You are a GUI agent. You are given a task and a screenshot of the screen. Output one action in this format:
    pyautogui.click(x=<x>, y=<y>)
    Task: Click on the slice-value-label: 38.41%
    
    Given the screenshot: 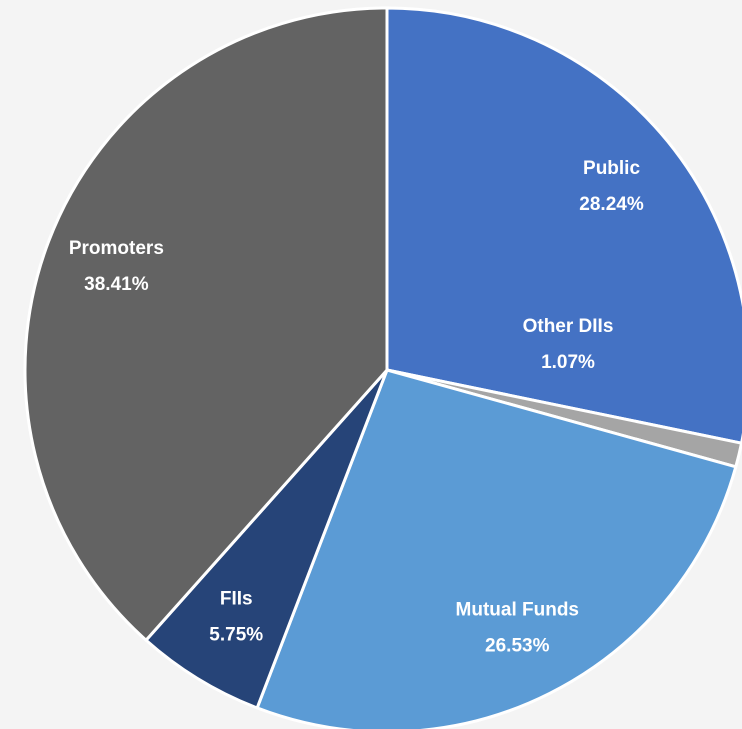 What is the action you would take?
    pyautogui.click(x=116, y=284)
    